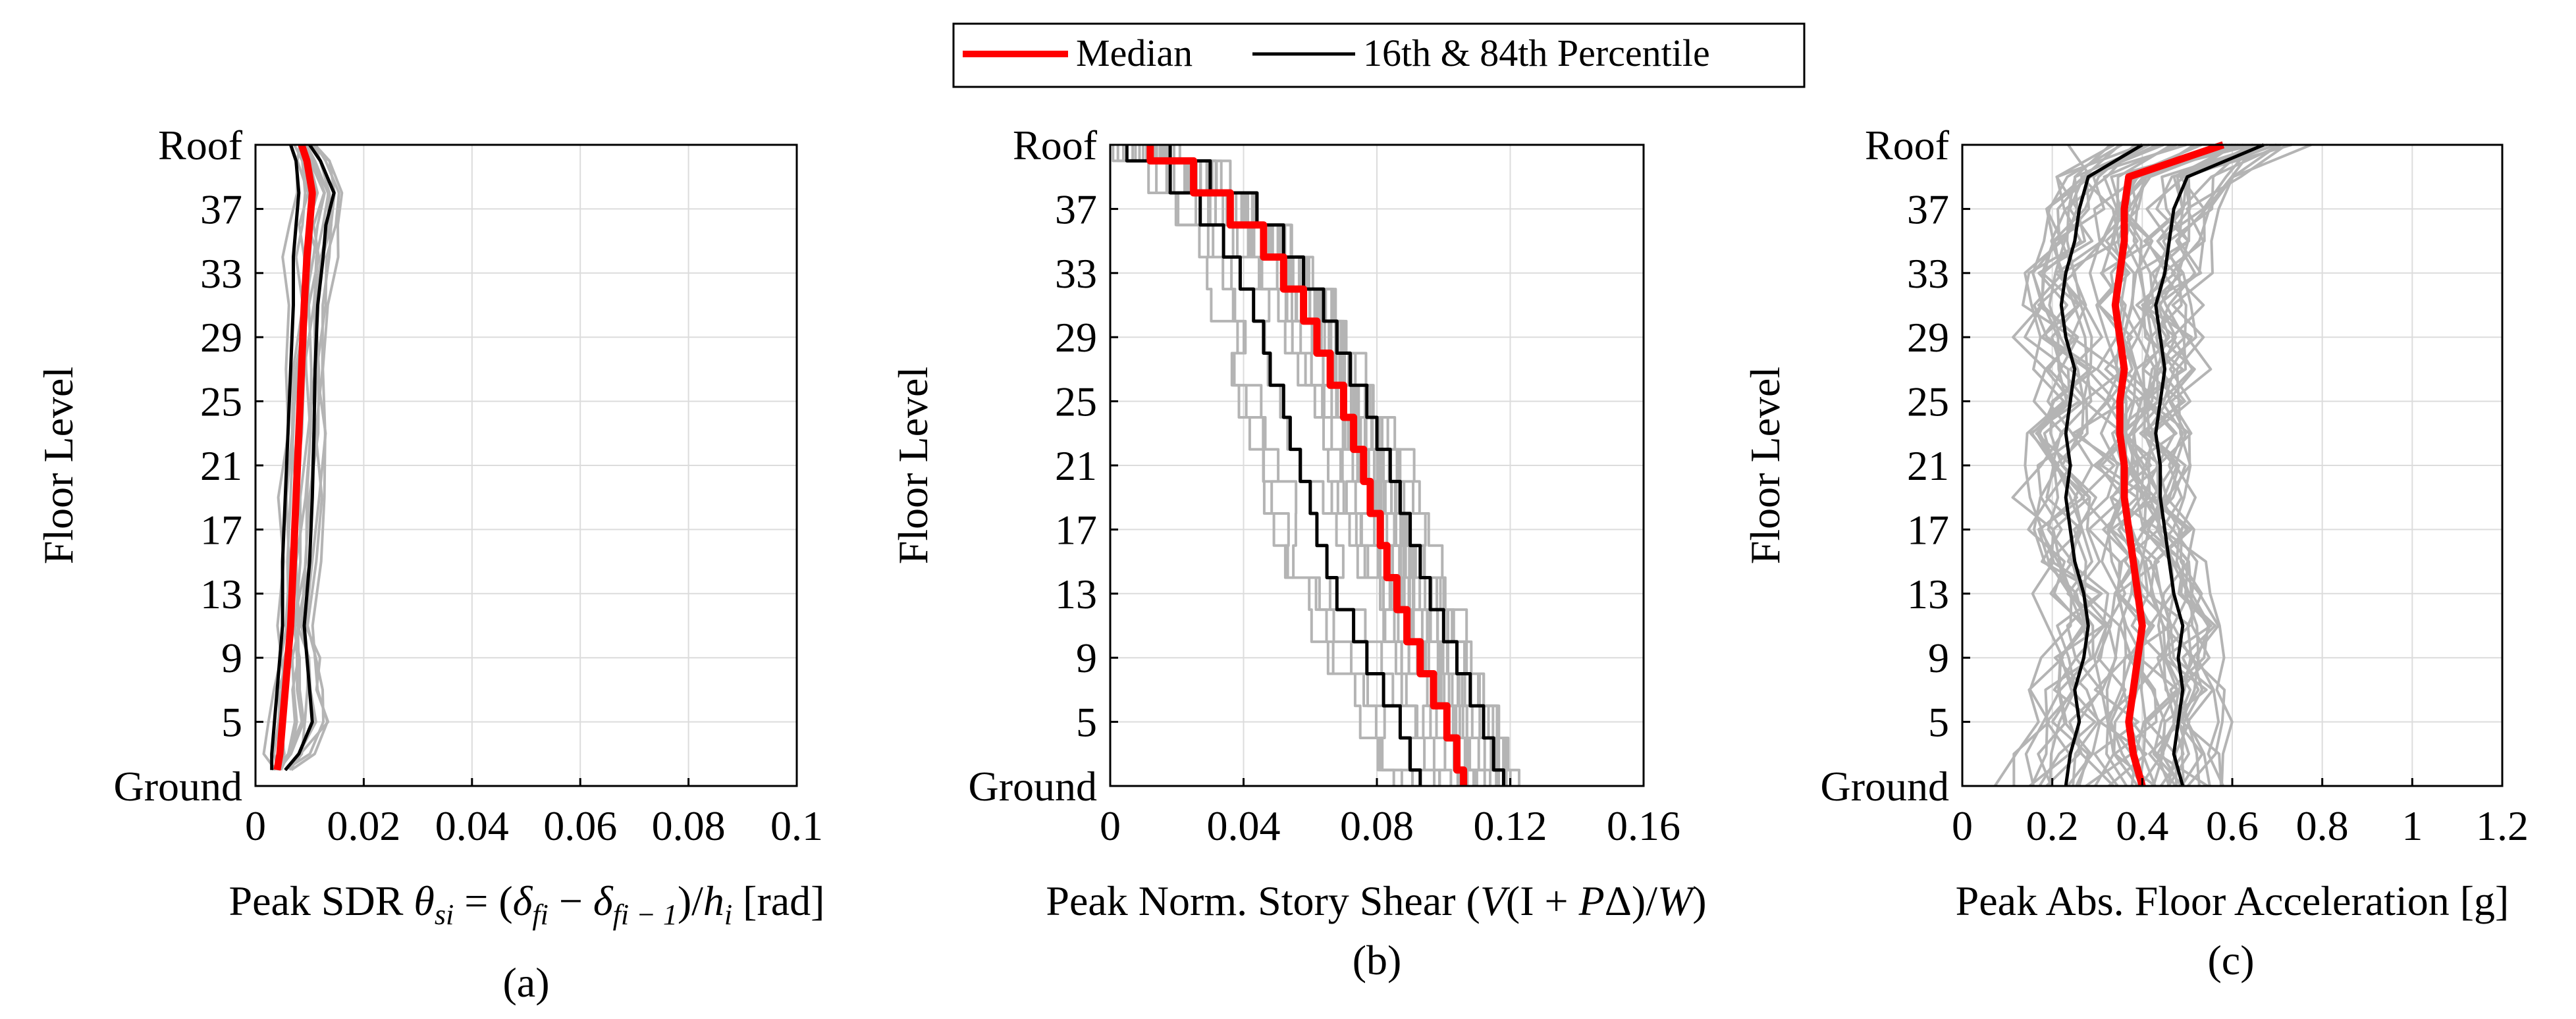 The image size is (2576, 1019). Describe the element at coordinates (200, 145) in the screenshot. I see `panel-a-ytick-label: Roof` at that location.